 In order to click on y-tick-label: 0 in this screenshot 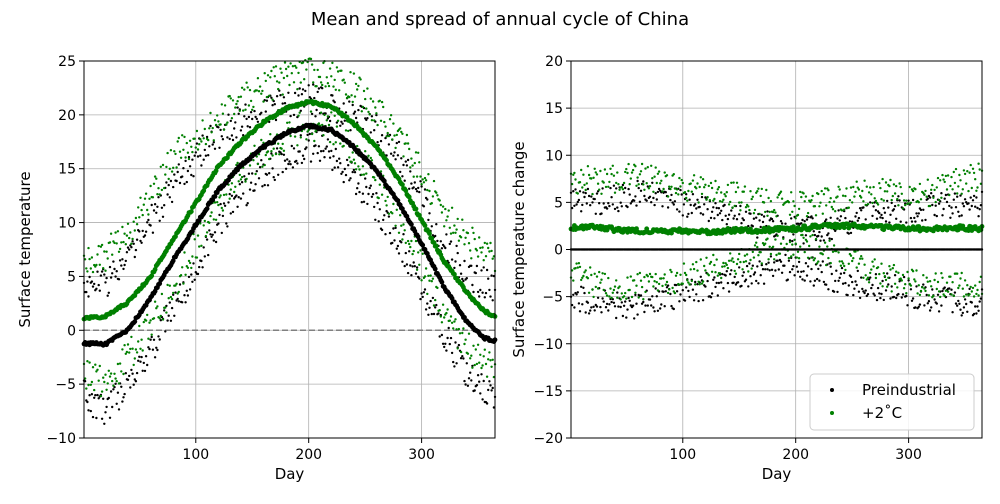, I will do `click(558, 251)`.